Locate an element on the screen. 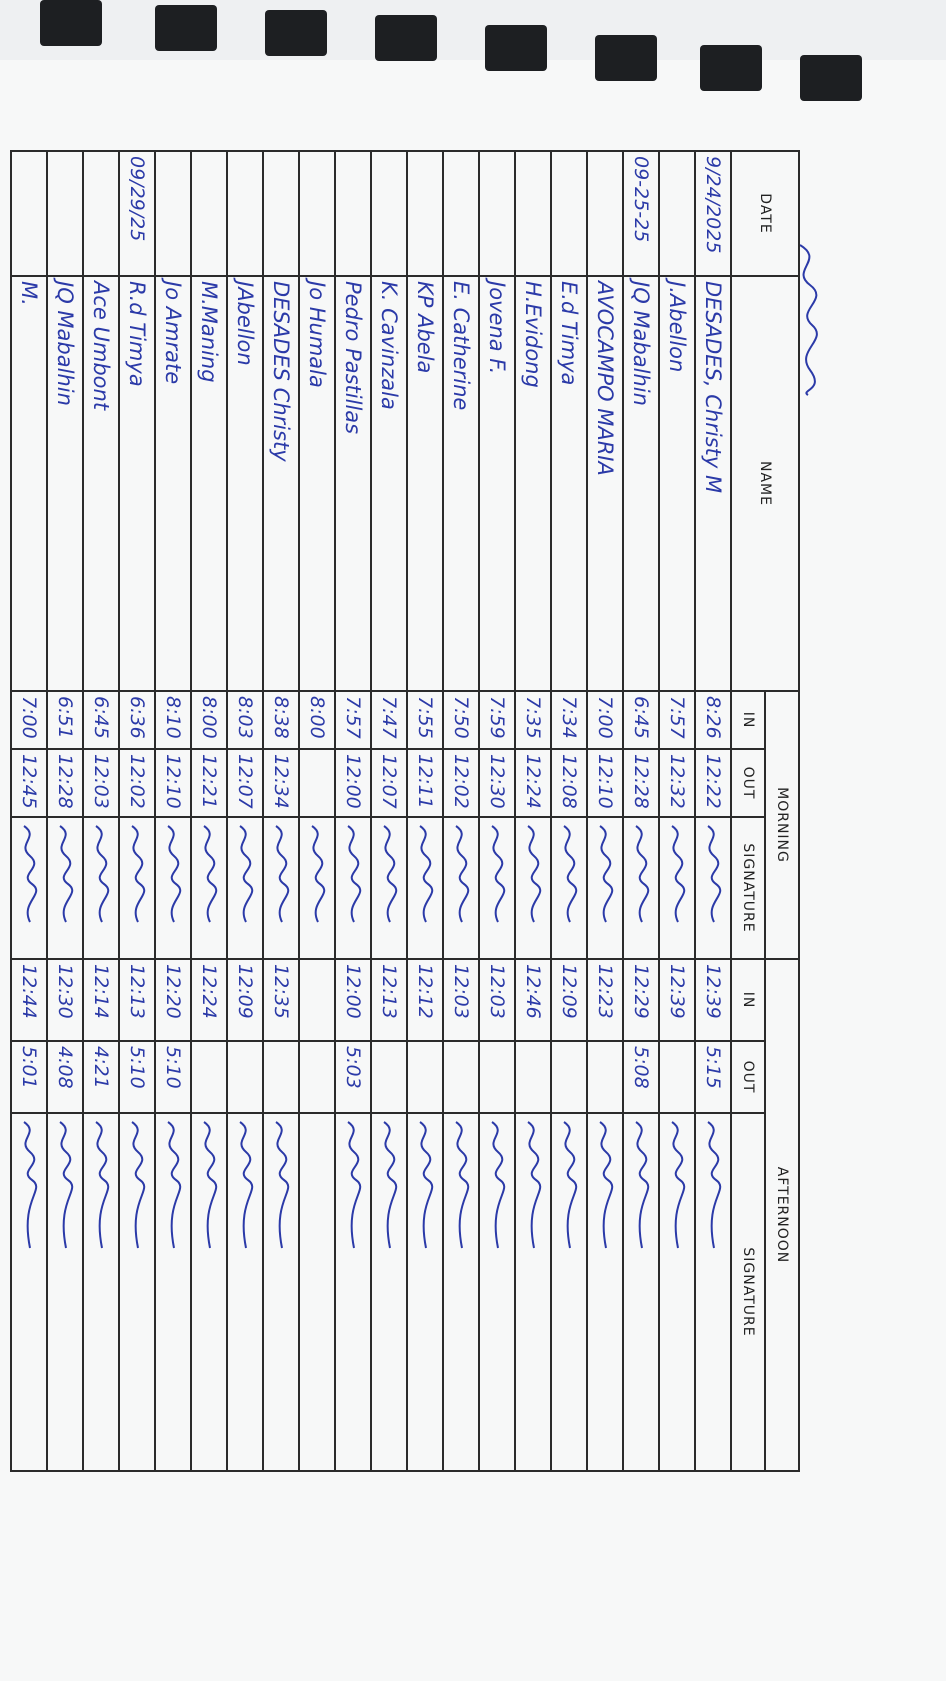 This screenshot has width=946, height=1681. cell-morning-out: 12:11 is located at coordinates (425, 783).